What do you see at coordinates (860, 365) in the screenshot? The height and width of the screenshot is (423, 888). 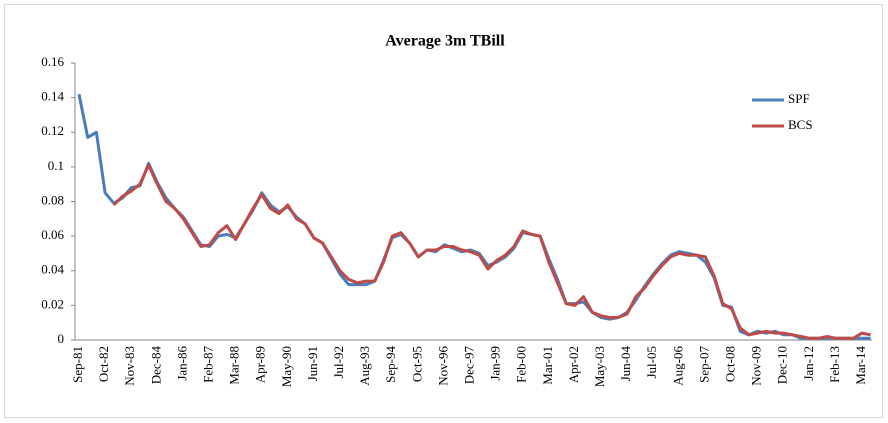 I see `x-tick-label: Mar-14` at bounding box center [860, 365].